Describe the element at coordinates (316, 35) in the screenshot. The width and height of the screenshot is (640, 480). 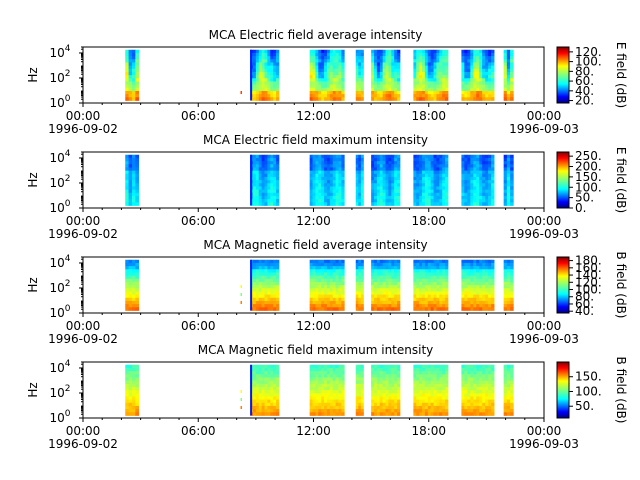
I see `chart-title: MCA Electric field average intensity` at that location.